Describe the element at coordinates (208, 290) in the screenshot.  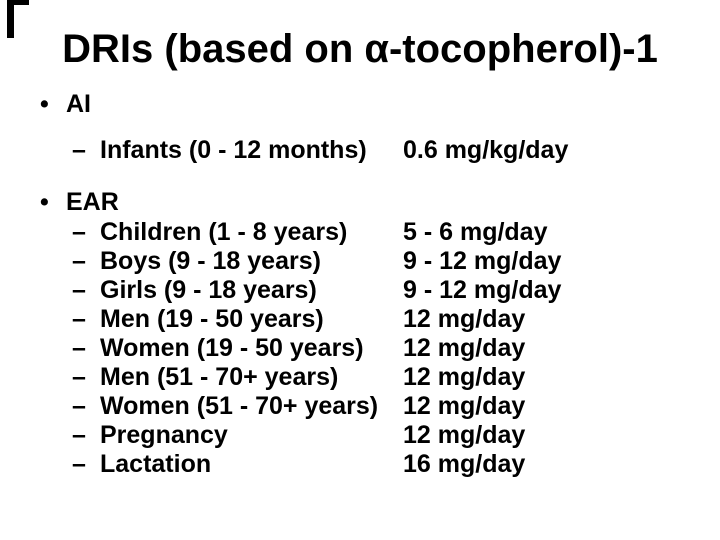
I see `item-label: Girls (9 - 18 years)` at that location.